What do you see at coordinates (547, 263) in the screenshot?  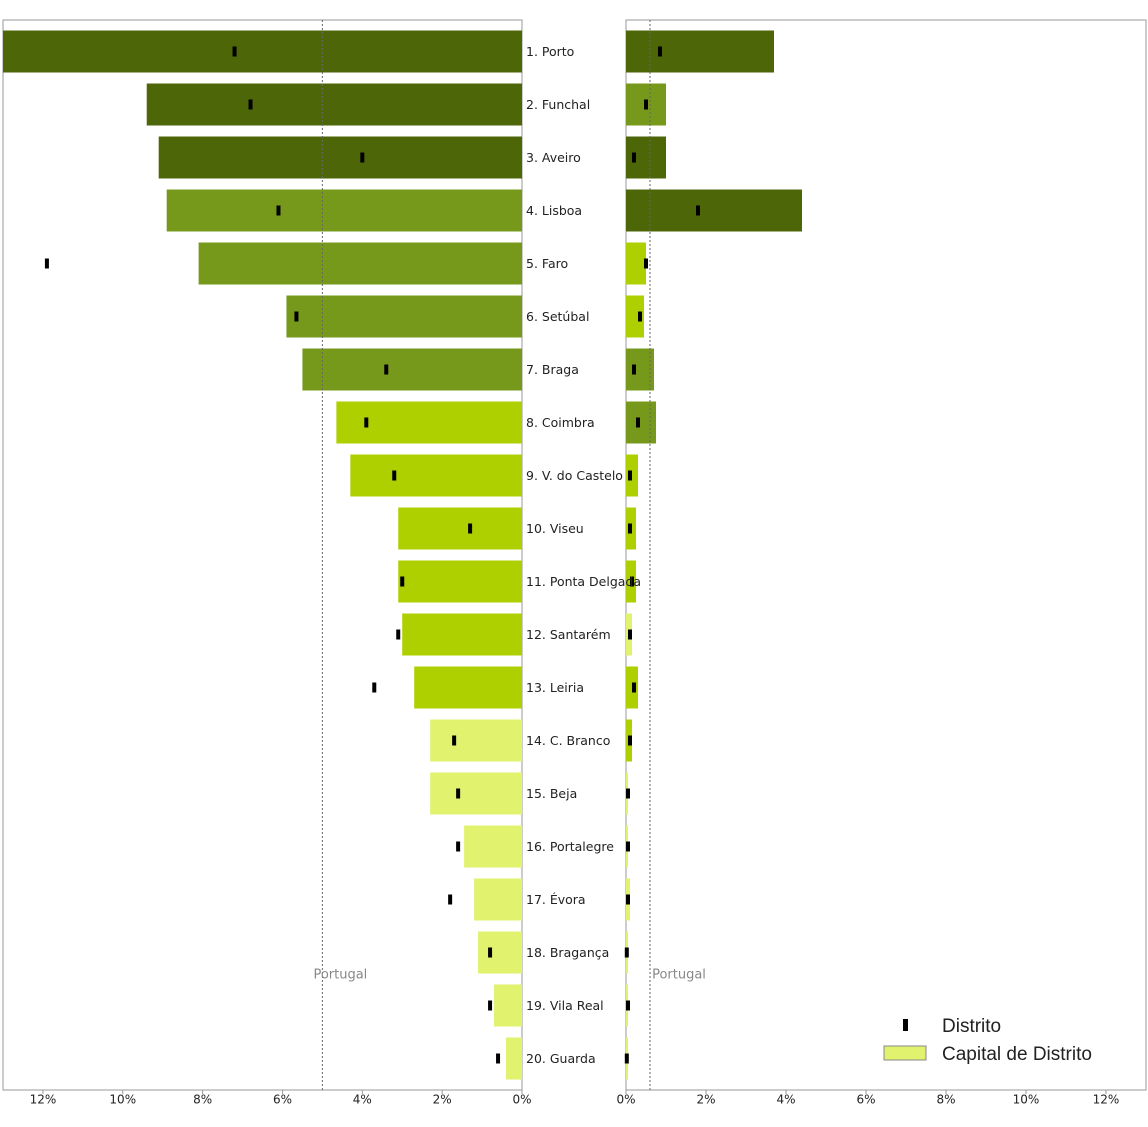 I see `category-label: 5. Faro` at bounding box center [547, 263].